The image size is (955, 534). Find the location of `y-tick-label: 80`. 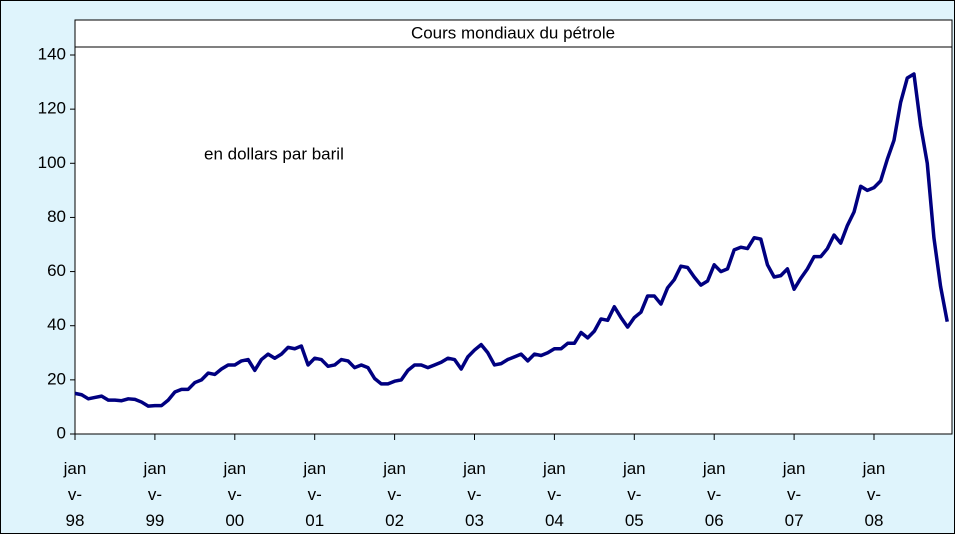

y-tick-label: 80 is located at coordinates (56, 216).